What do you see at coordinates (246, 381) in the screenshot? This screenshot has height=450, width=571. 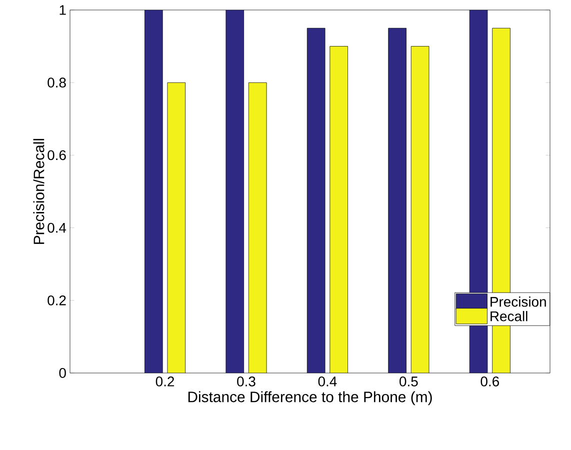 I see `x-tick-label: 0.3` at bounding box center [246, 381].